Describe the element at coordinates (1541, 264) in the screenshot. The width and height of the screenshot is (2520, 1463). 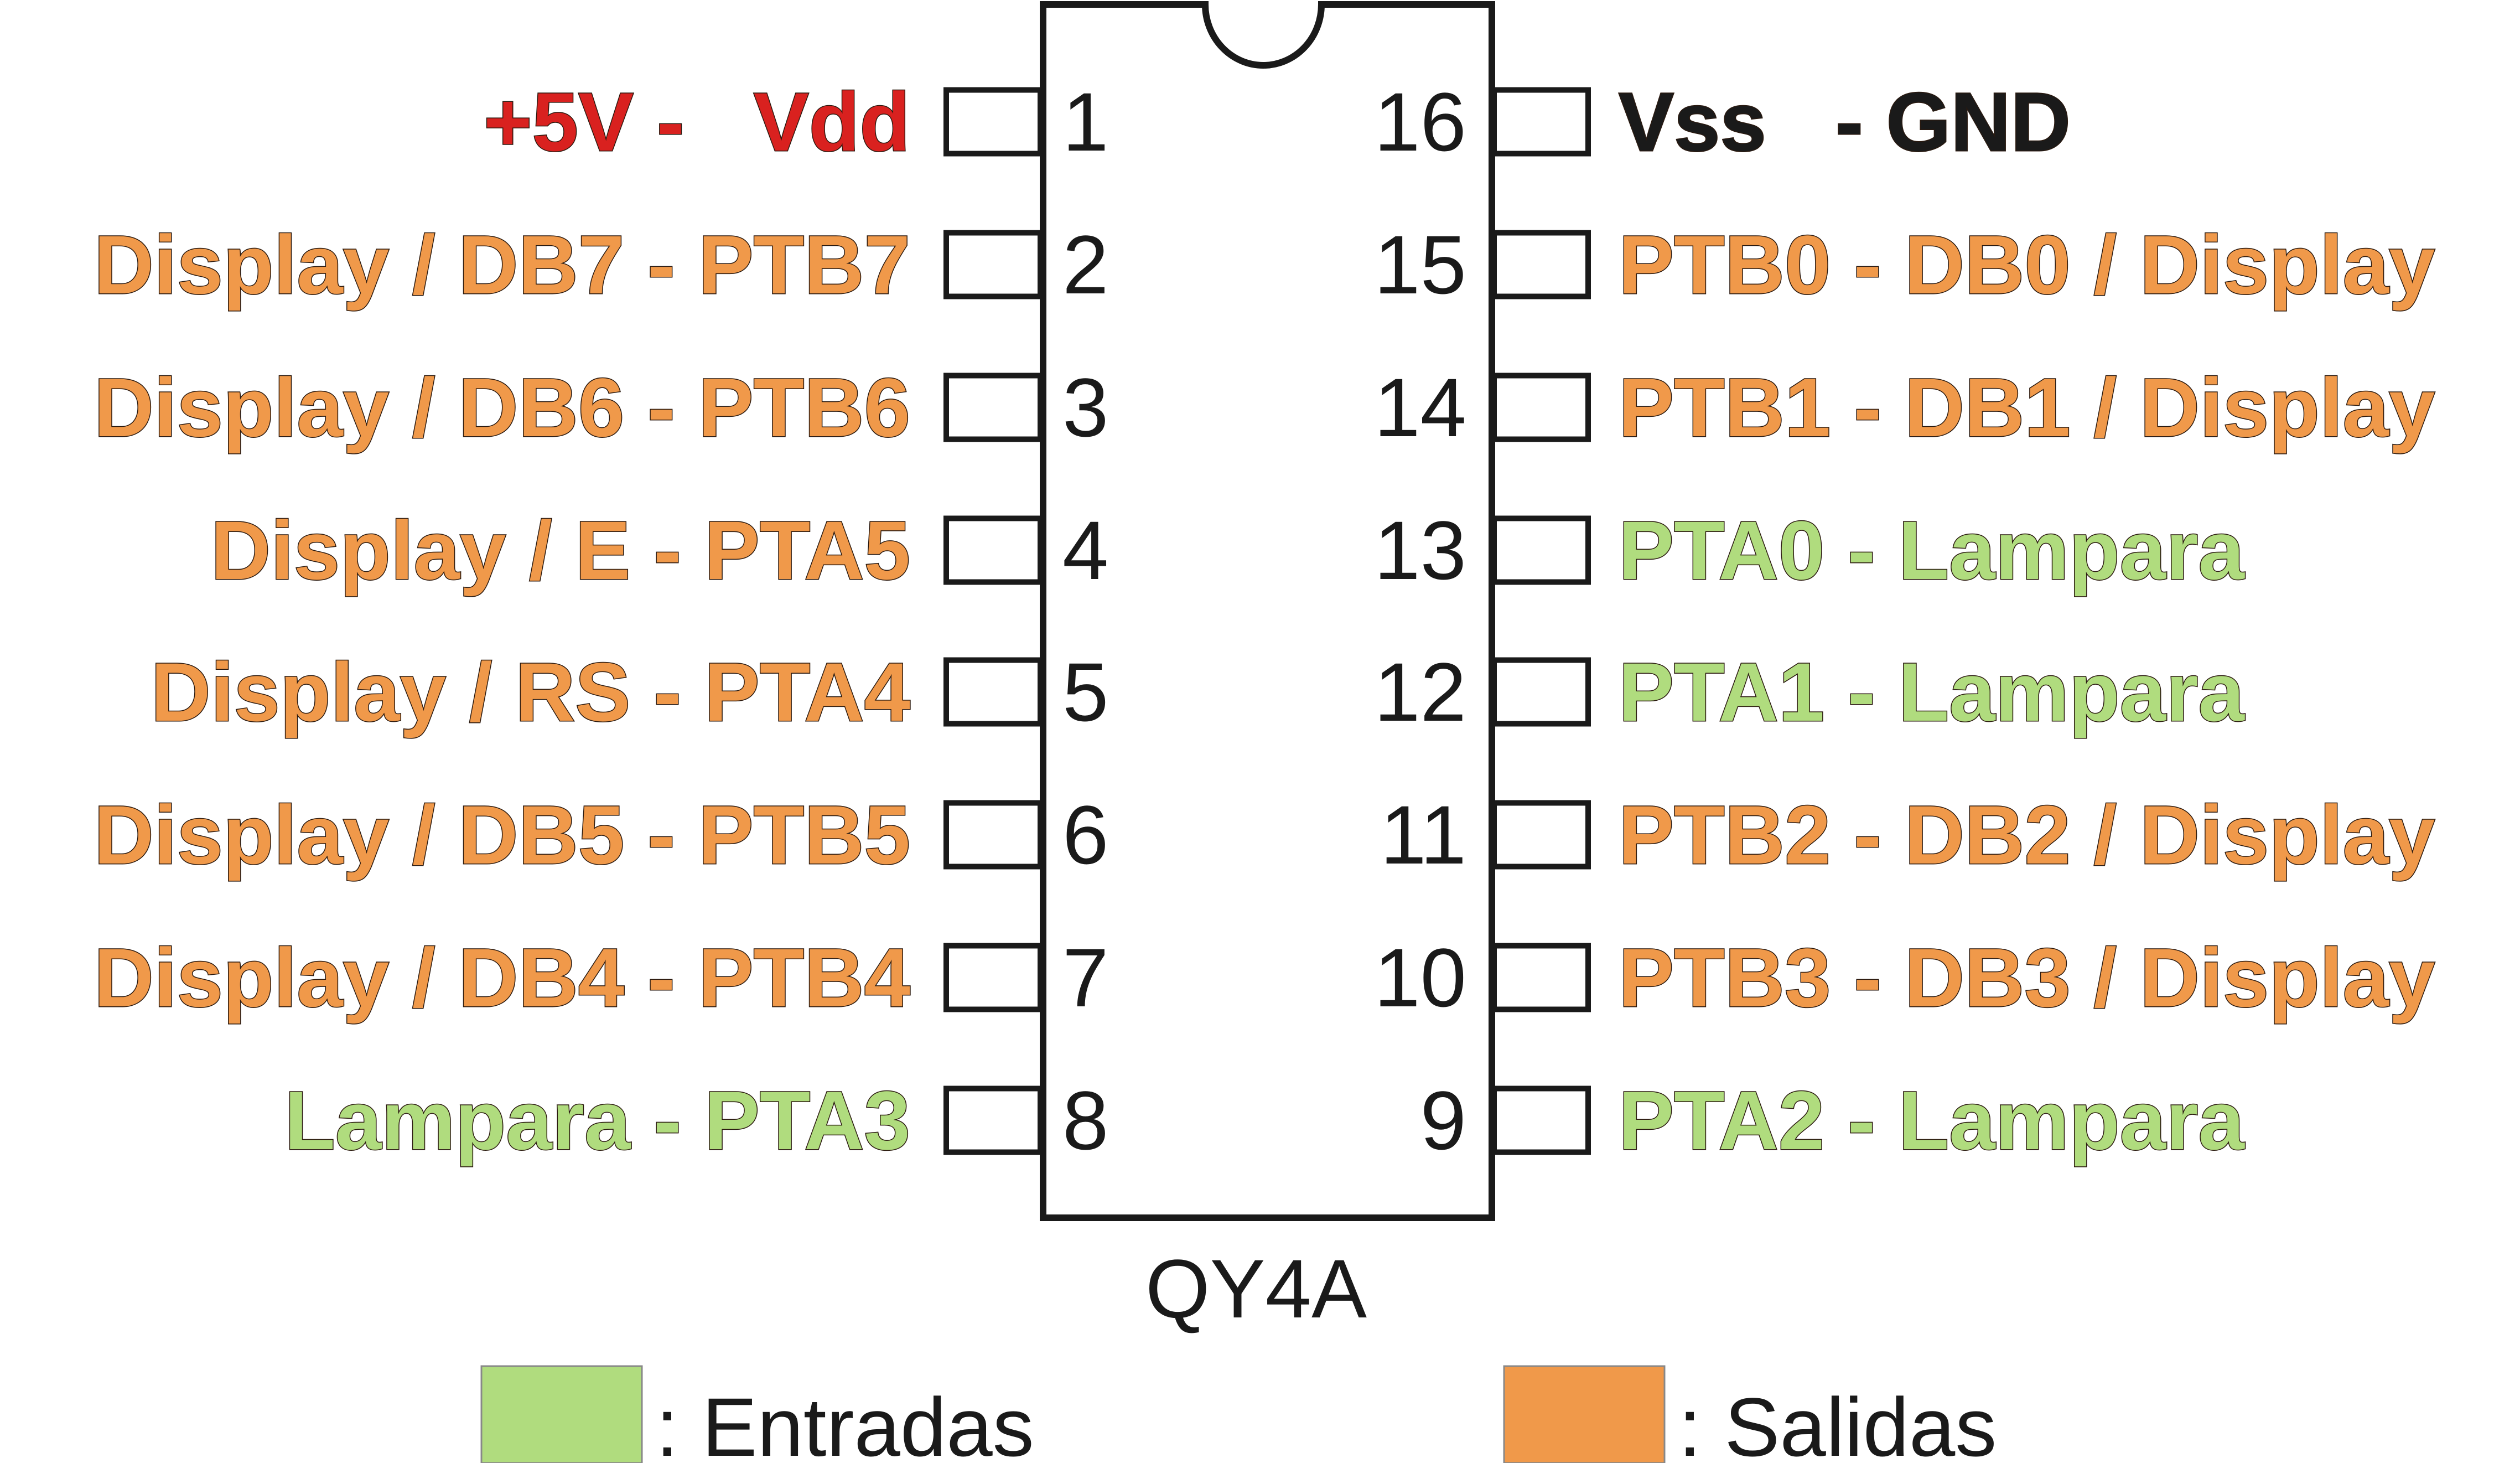
I see `pin-15-box` at that location.